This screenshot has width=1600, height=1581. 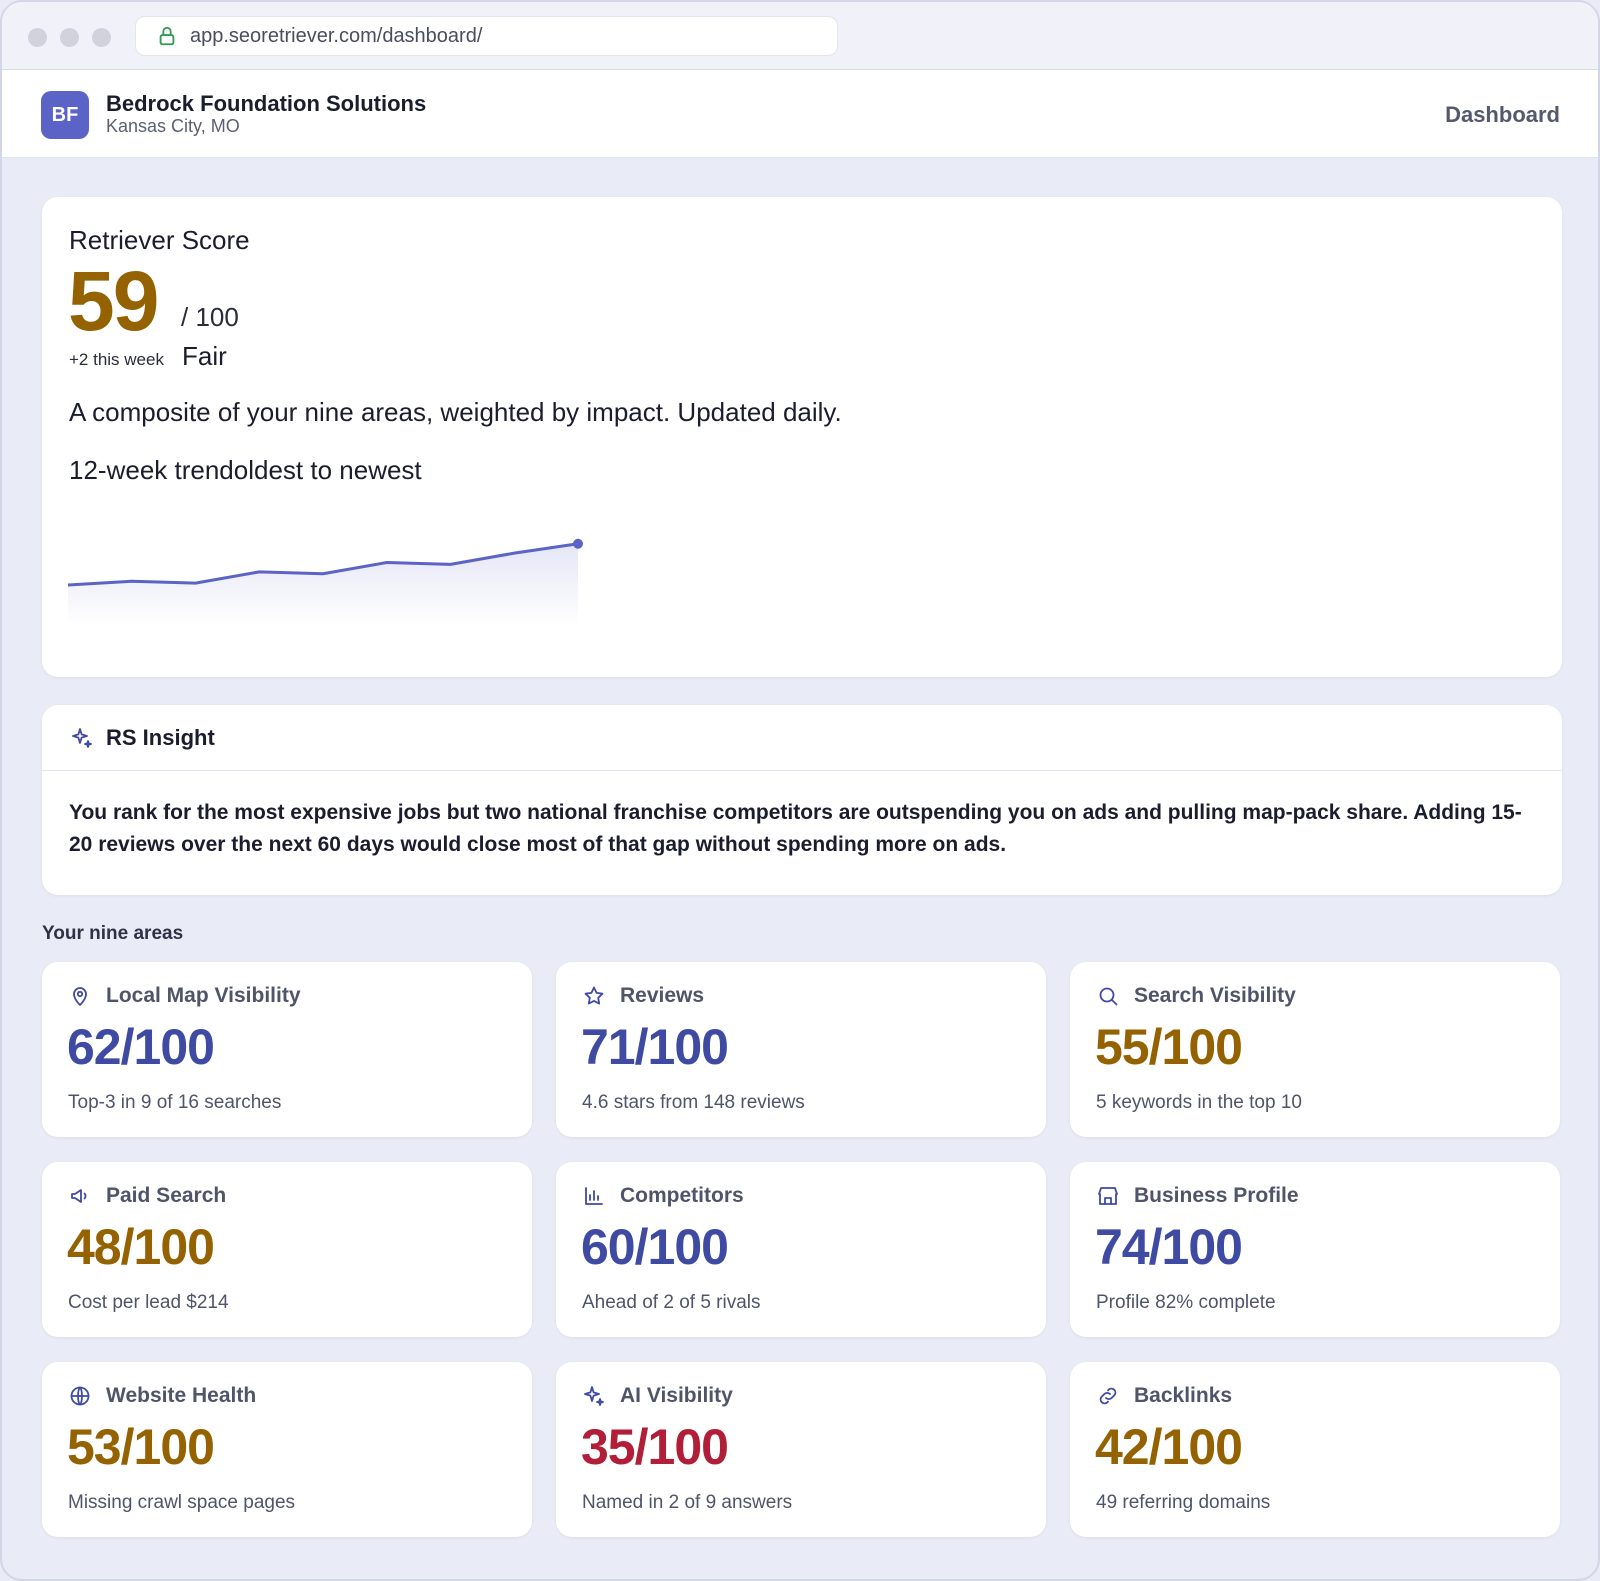 I want to click on insight-header: RS Insight, so click(x=802, y=738).